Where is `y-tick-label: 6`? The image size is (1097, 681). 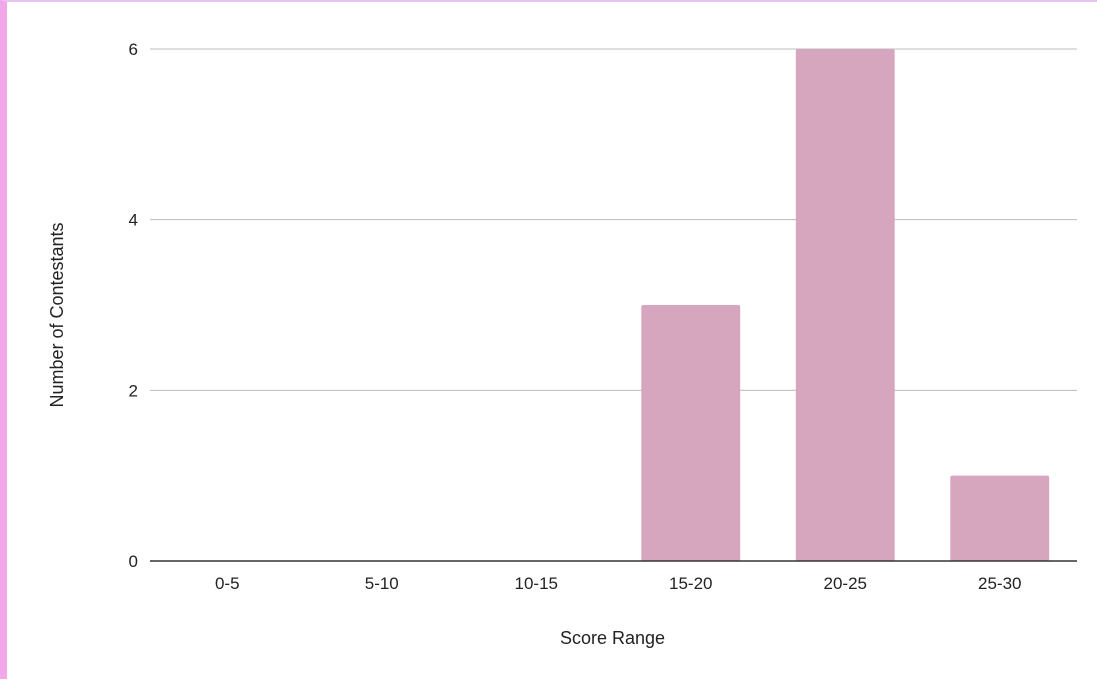 y-tick-label: 6 is located at coordinates (133, 49).